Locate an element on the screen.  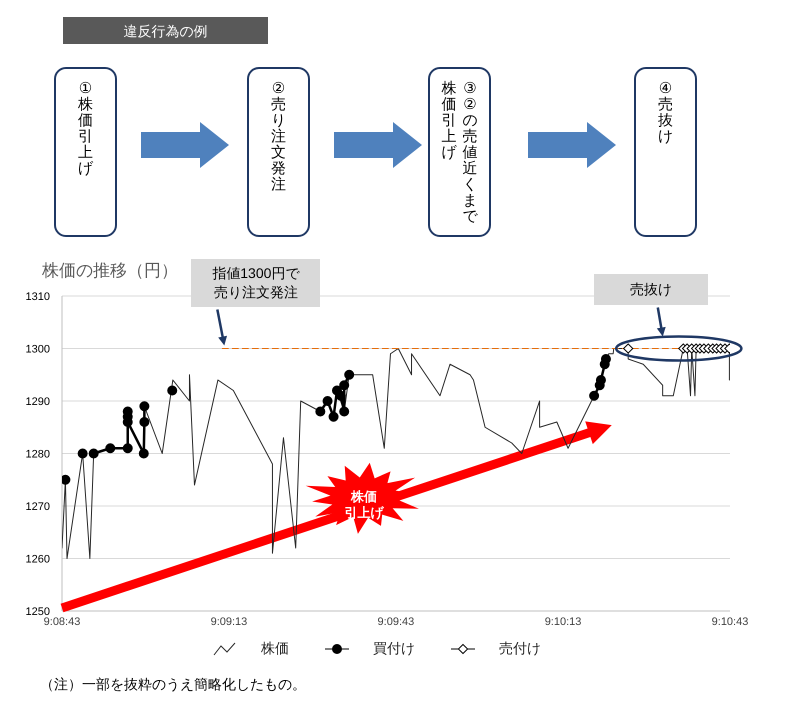
annotation: 株価引上げ is located at coordinates (364, 504).